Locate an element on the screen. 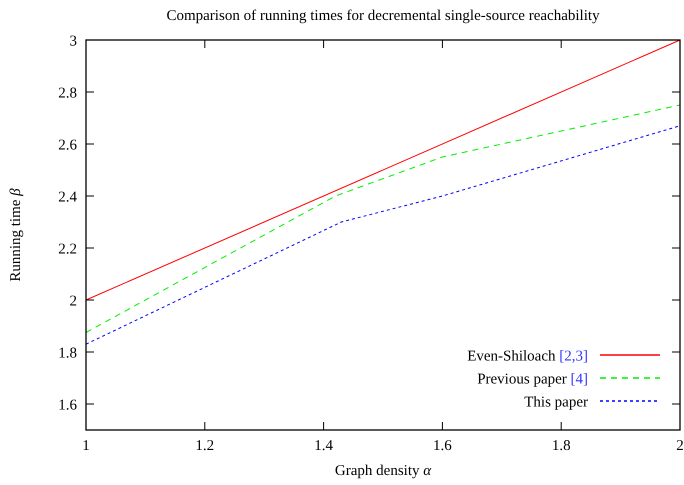  x-tick-label: 2 is located at coordinates (680, 446).